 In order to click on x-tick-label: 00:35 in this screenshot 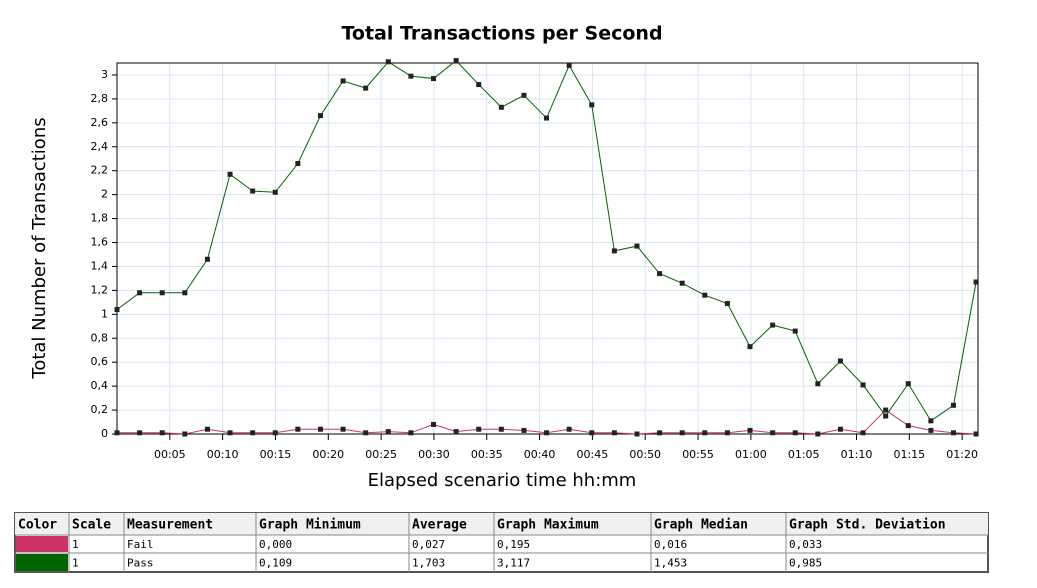, I will do `click(487, 454)`.